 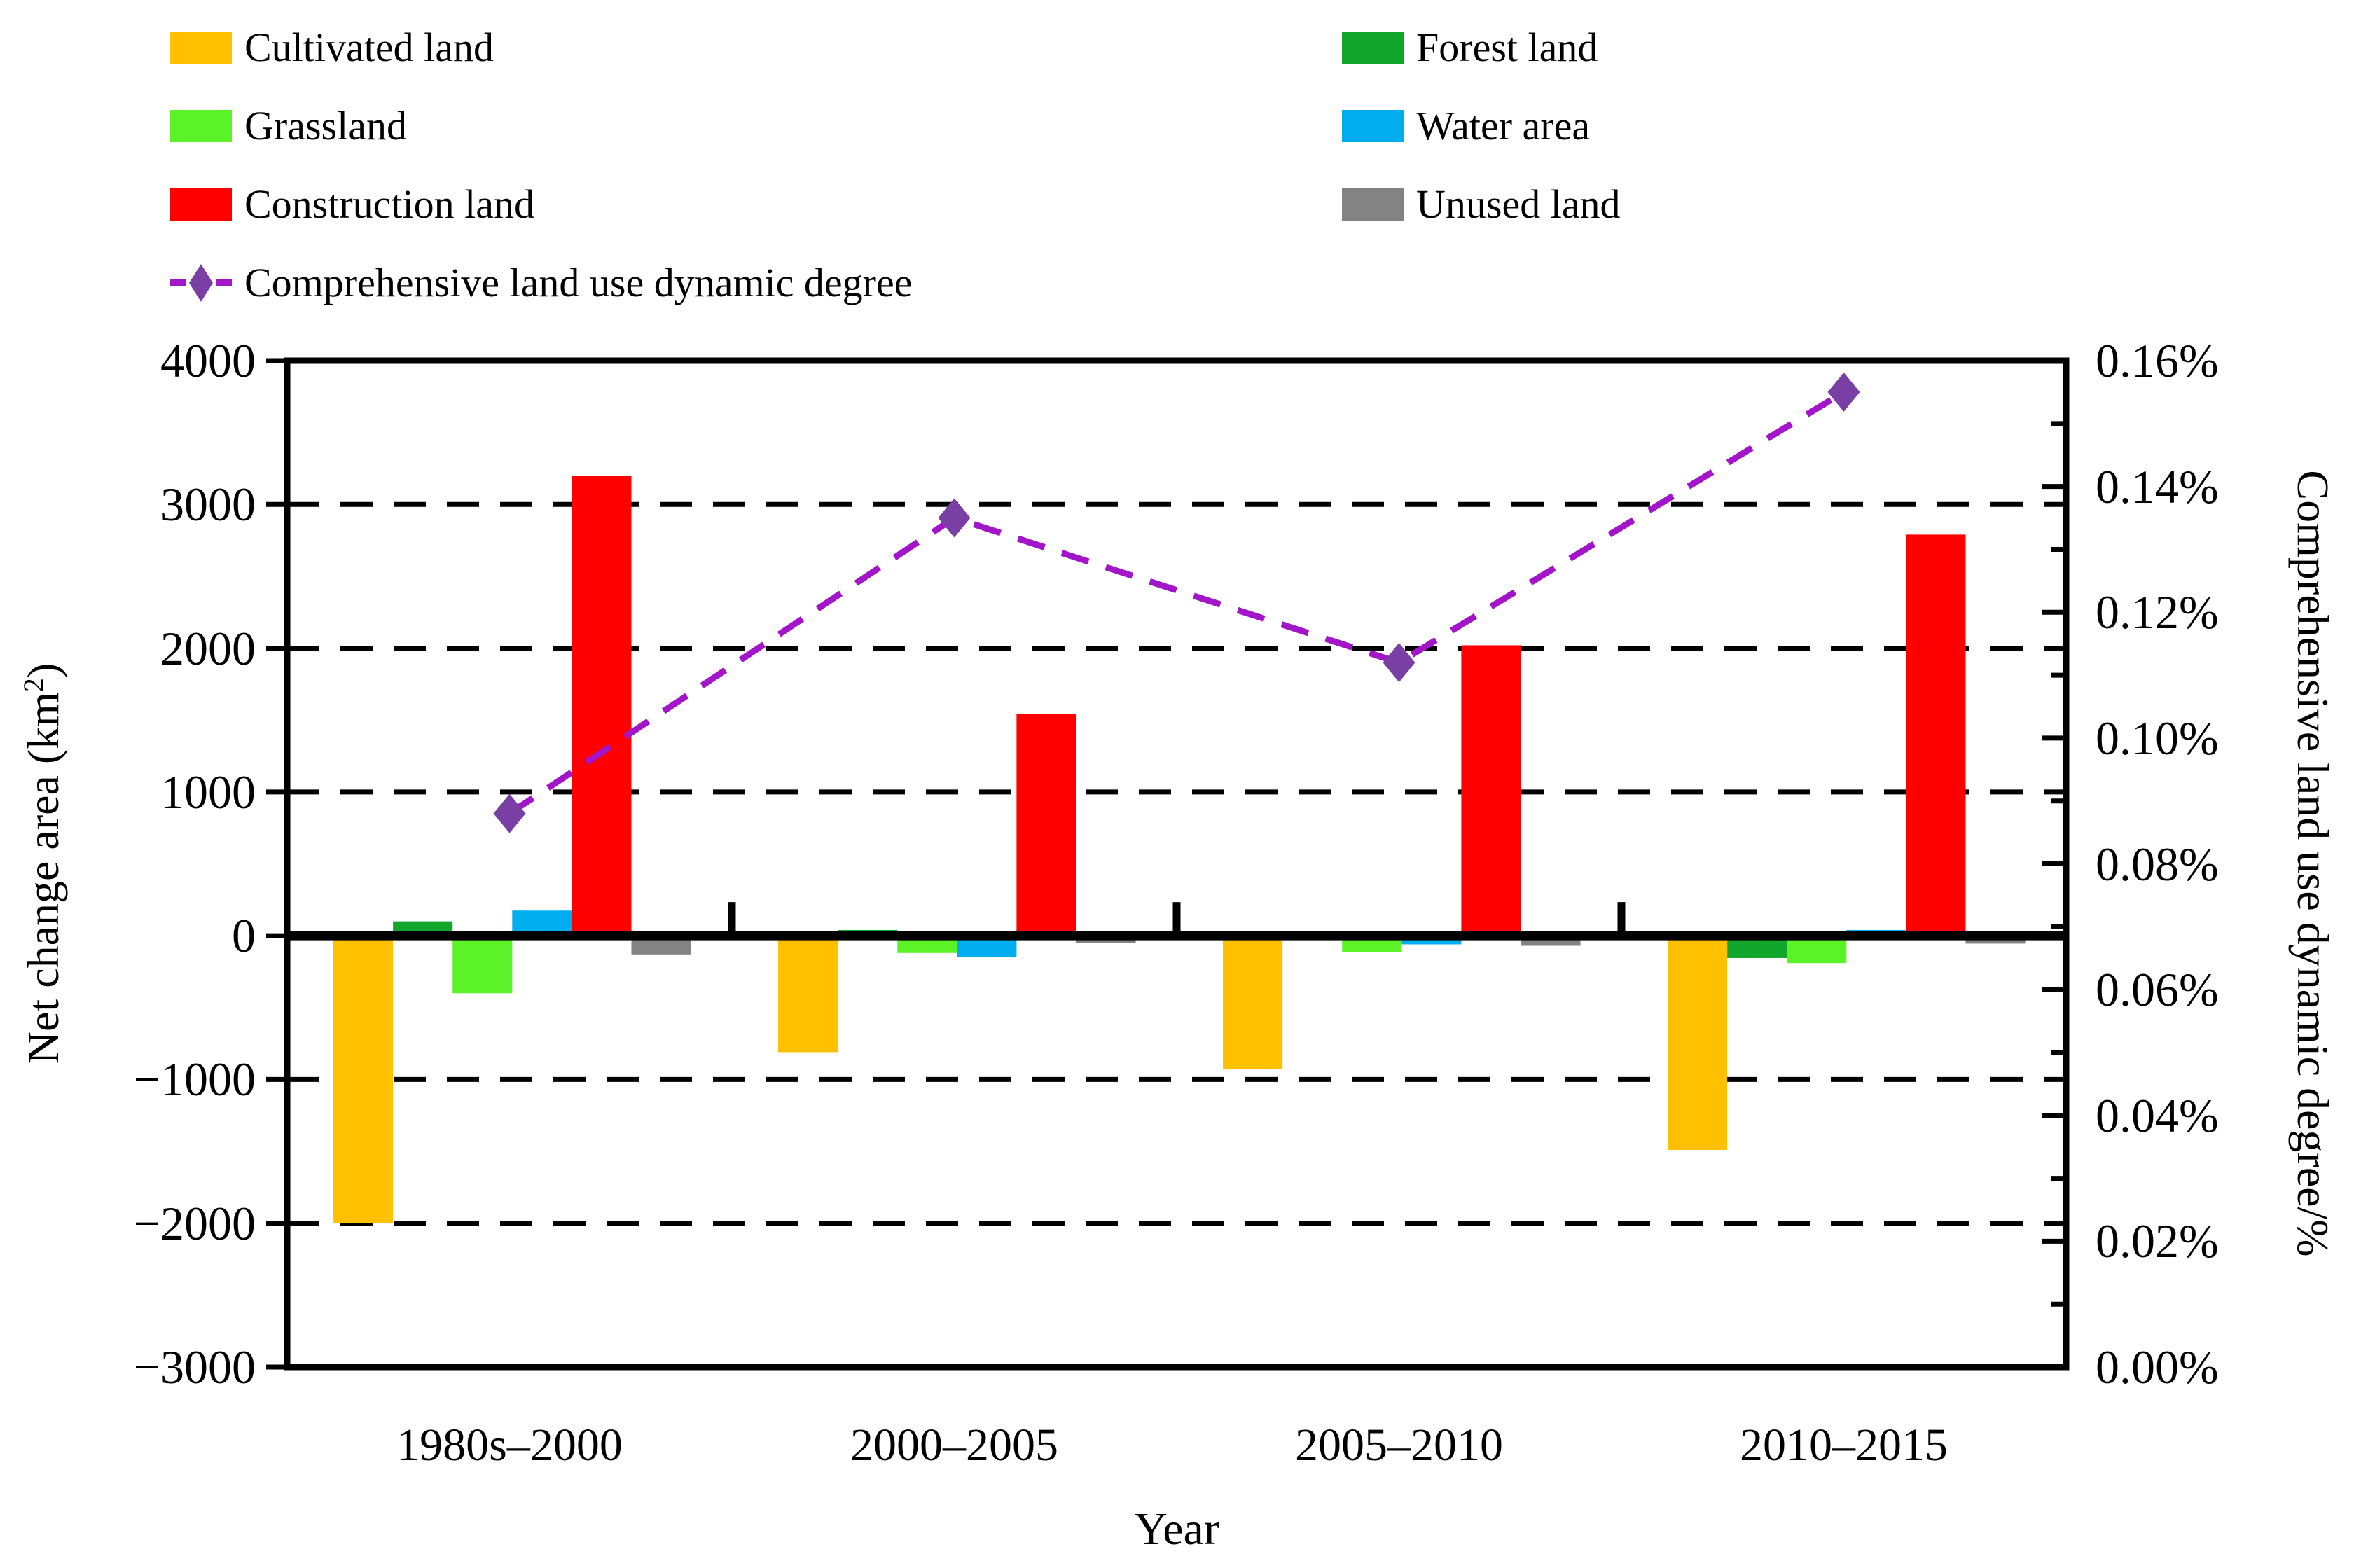 I want to click on legend-label-dynamic-degree: Comprehensive land use dynamic degree, so click(x=578, y=282).